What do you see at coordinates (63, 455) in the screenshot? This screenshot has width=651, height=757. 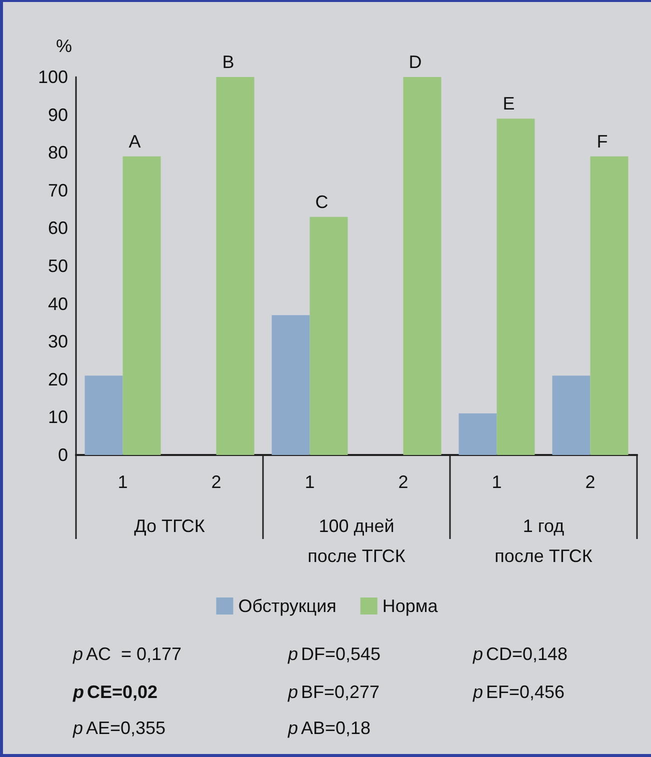 I see `y-tick-label: 0` at bounding box center [63, 455].